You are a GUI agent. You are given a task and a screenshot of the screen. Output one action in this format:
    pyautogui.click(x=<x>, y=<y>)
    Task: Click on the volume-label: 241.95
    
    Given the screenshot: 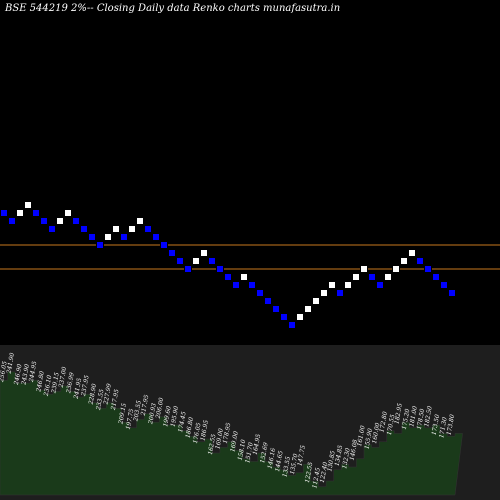 What is the action you would take?
    pyautogui.click(x=77, y=388)
    